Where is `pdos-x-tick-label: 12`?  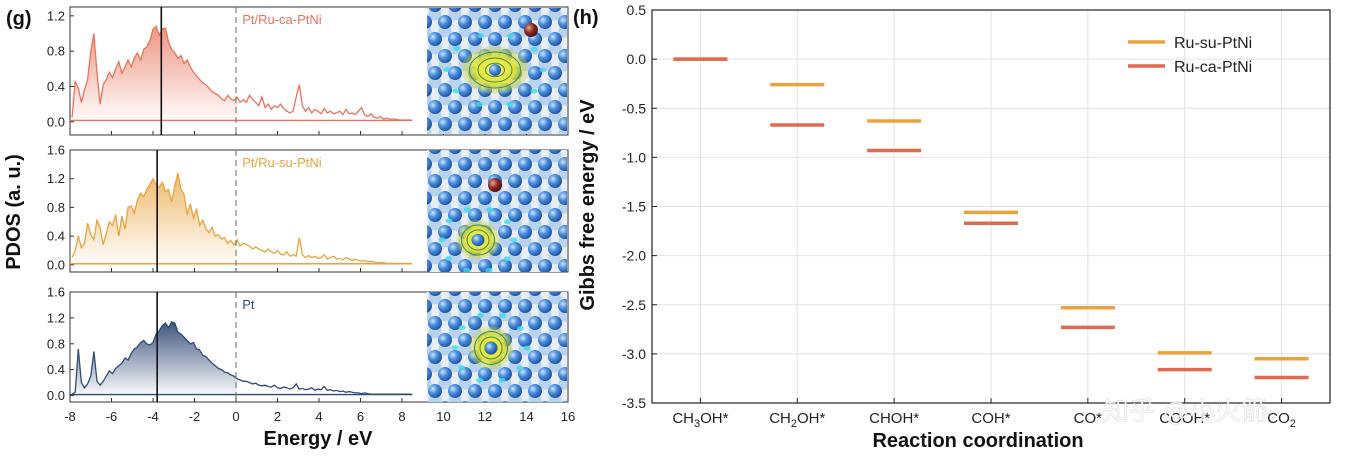 pdos-x-tick-label: 12 is located at coordinates (485, 416).